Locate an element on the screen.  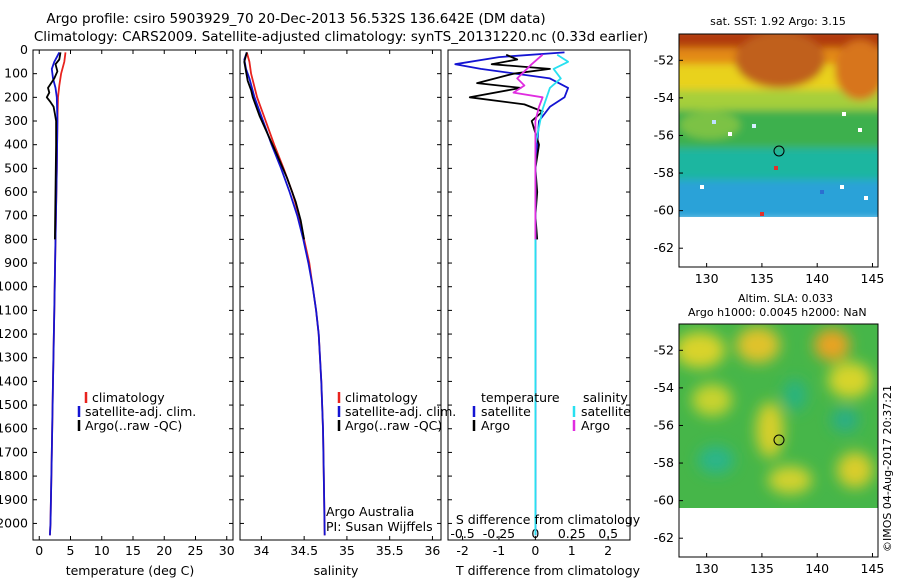
x-tick-label: 15 is located at coordinates (133, 550).